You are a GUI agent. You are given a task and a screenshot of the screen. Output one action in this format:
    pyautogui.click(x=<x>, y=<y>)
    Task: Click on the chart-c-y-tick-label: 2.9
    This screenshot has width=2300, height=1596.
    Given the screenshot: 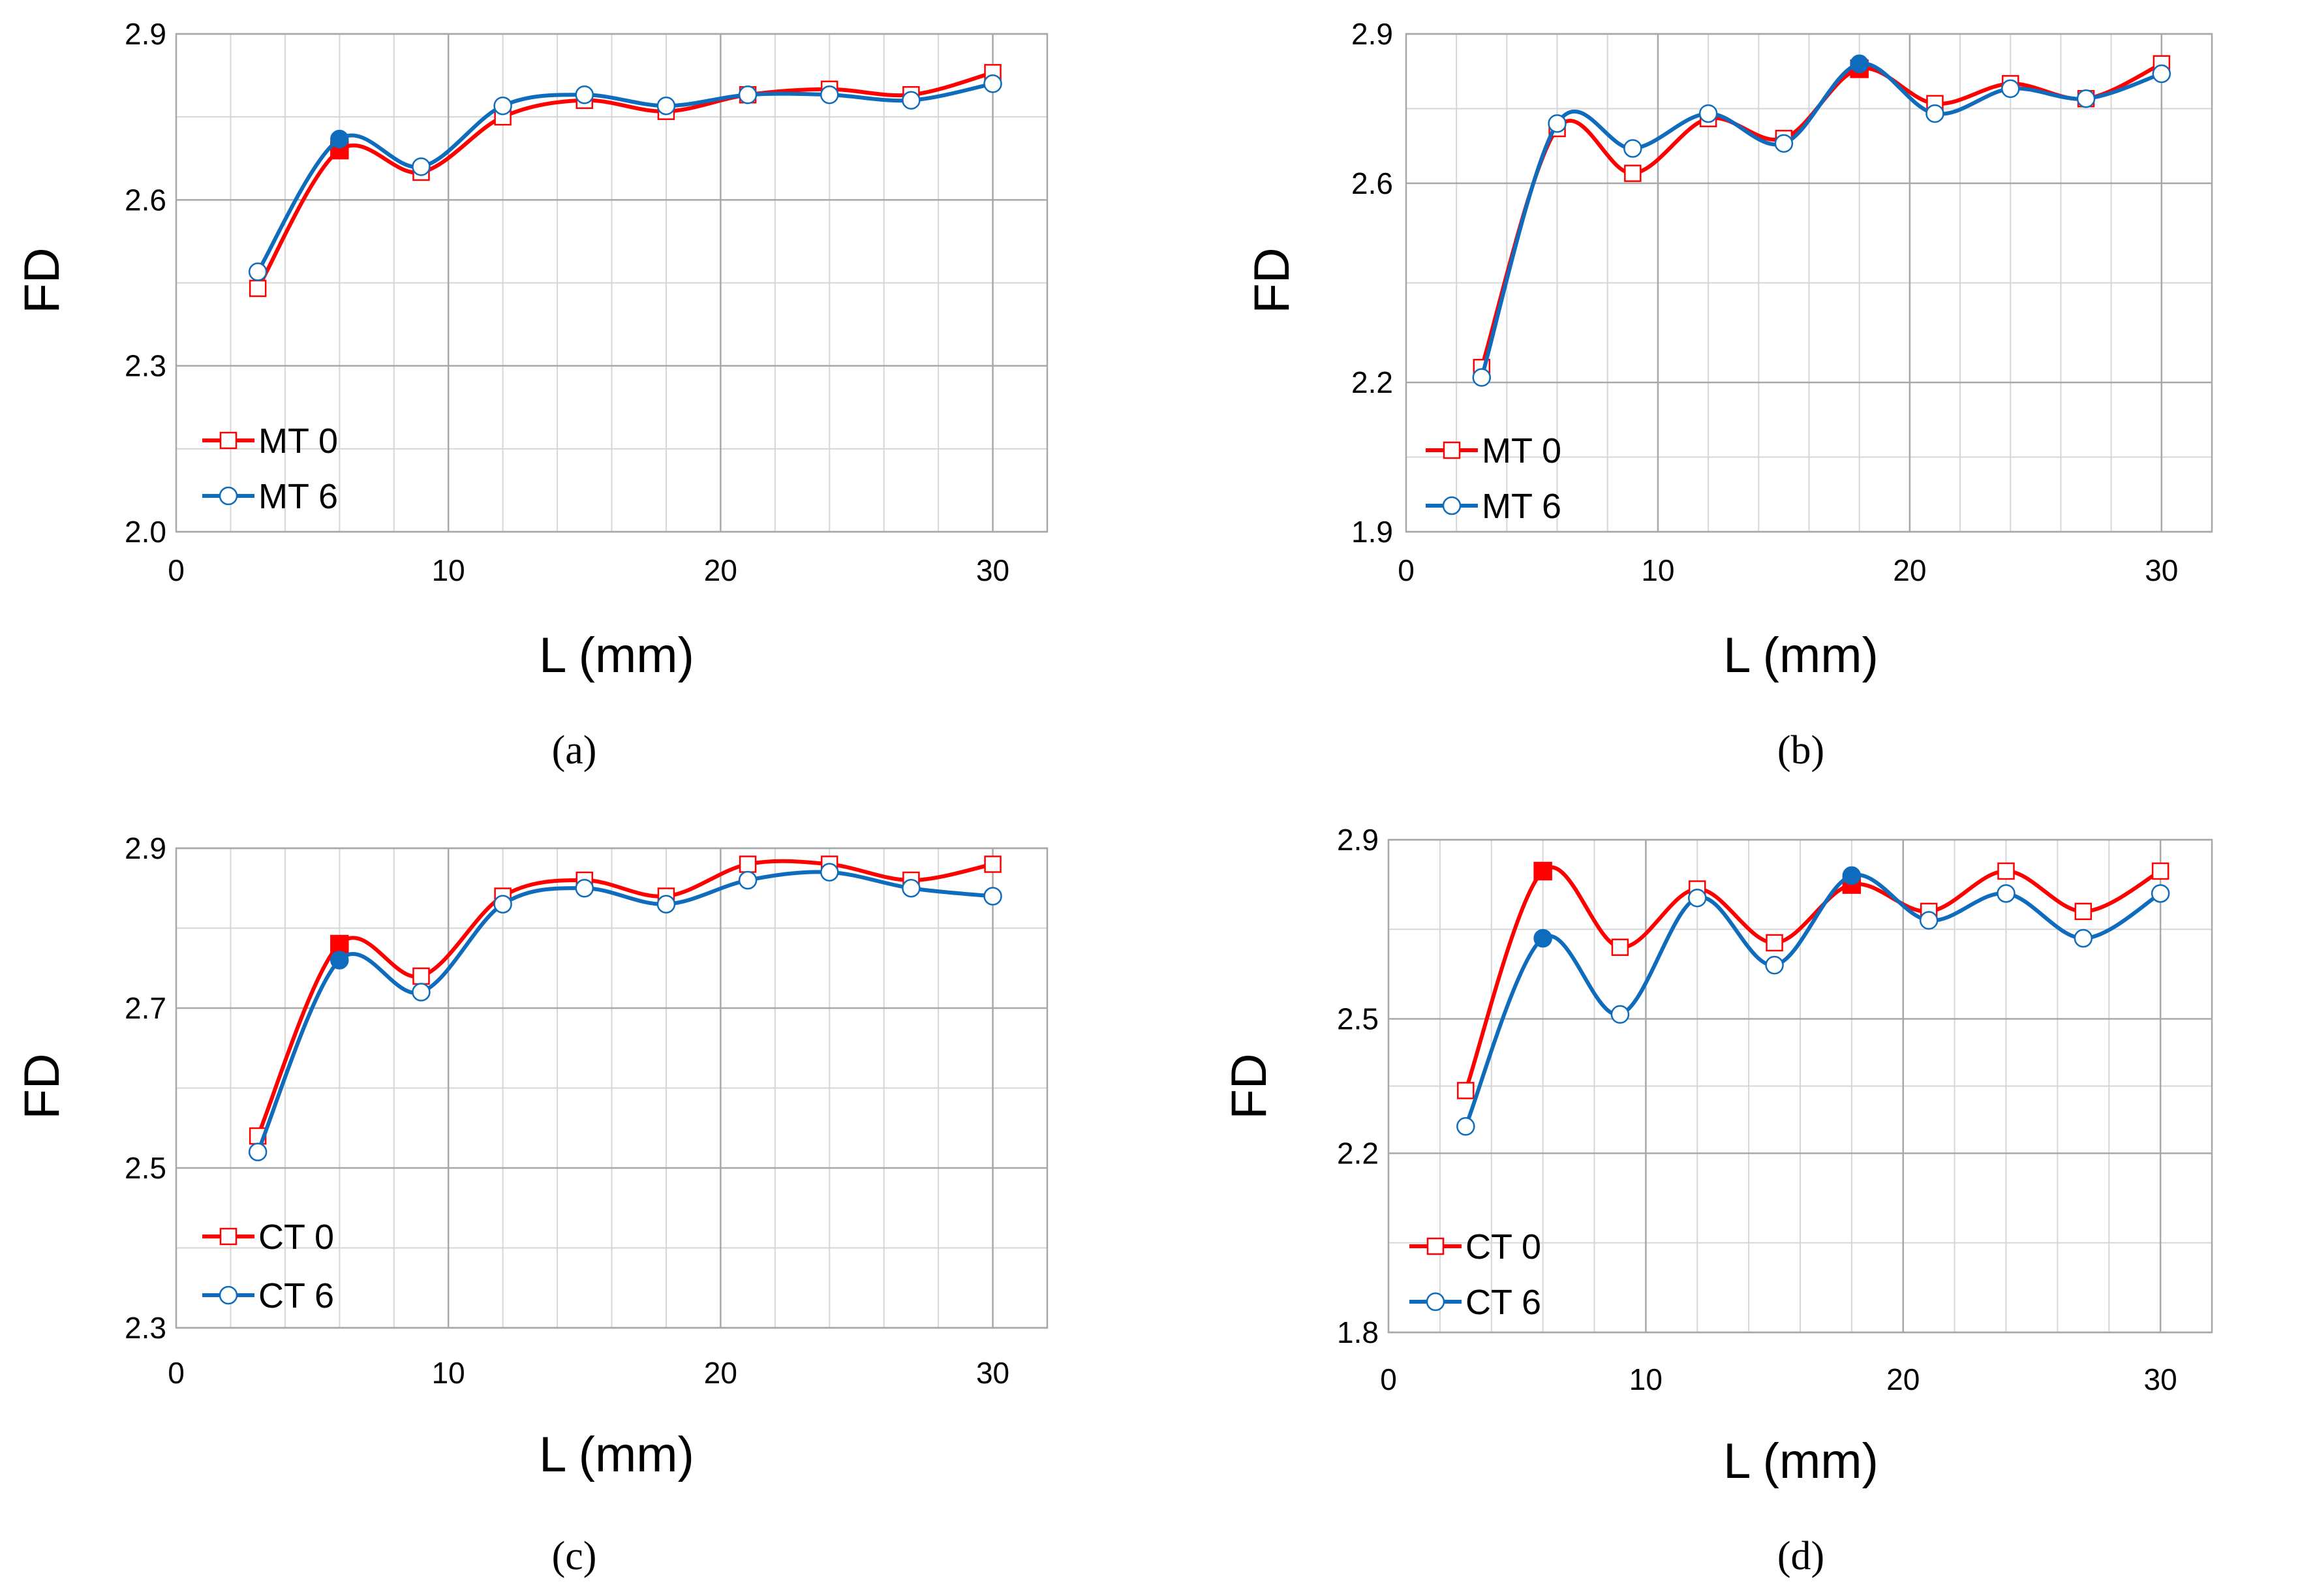 What is the action you would take?
    pyautogui.click(x=145, y=848)
    